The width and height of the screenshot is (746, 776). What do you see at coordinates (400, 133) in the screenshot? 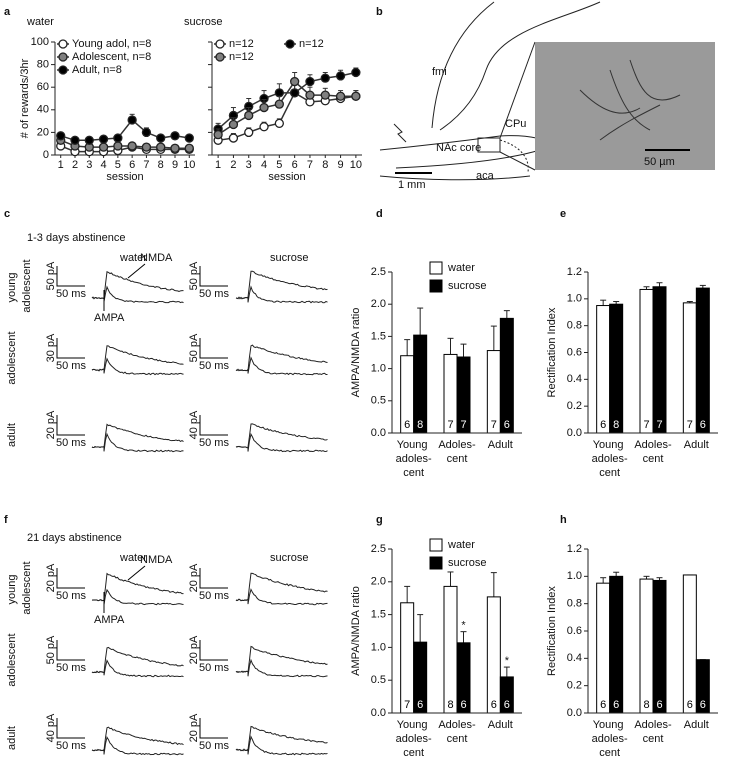
I see `electrode` at bounding box center [400, 133].